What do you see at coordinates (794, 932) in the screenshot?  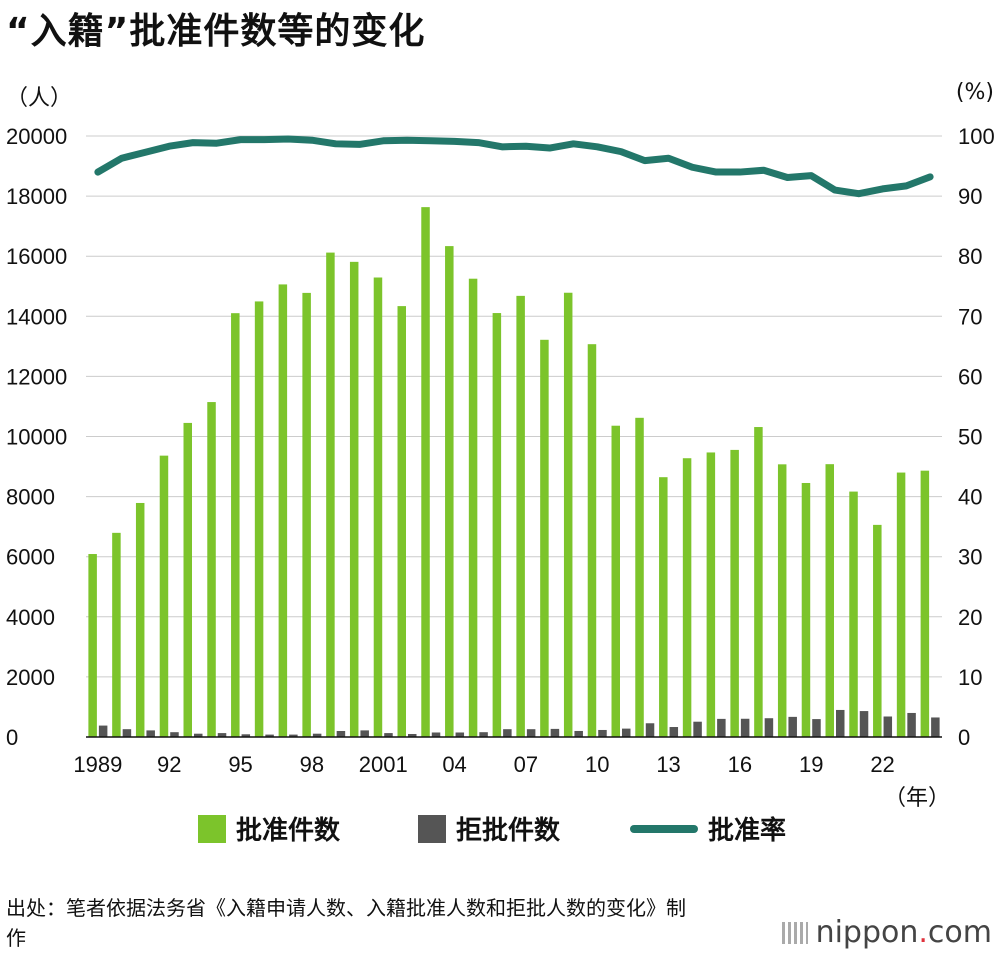 I see `logo-mark-icon` at bounding box center [794, 932].